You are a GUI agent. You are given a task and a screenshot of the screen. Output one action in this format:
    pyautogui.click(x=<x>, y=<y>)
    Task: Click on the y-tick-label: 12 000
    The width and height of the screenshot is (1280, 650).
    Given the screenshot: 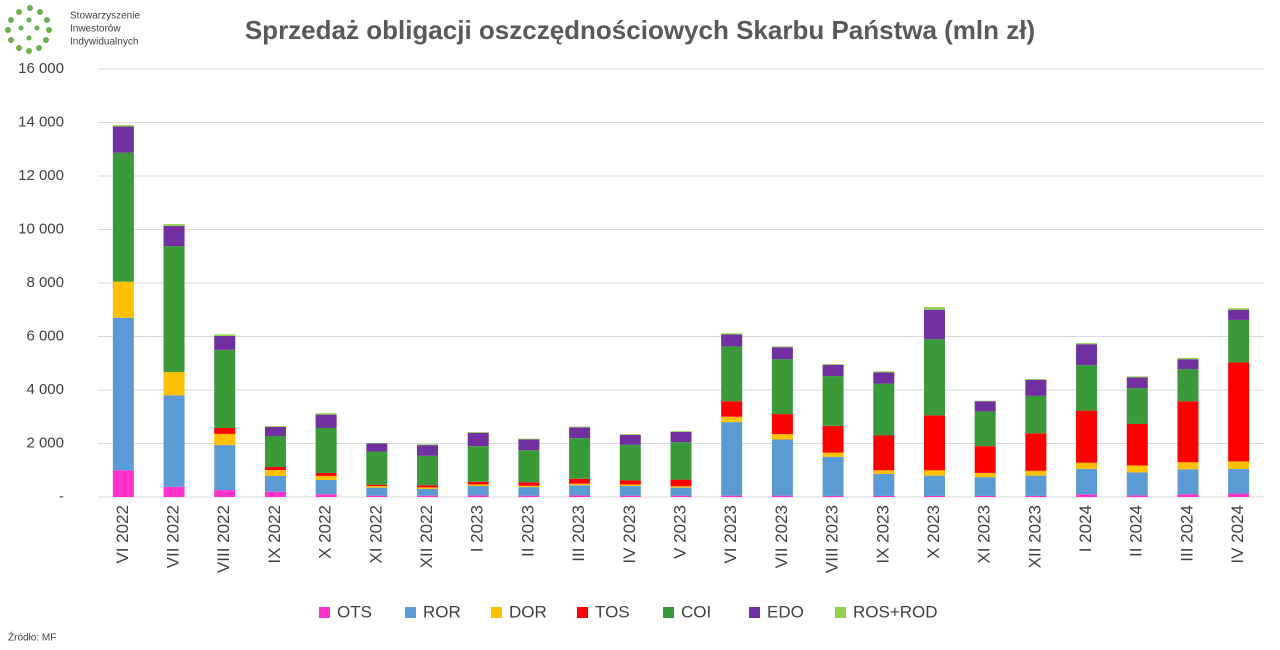 What is the action you would take?
    pyautogui.click(x=41, y=175)
    